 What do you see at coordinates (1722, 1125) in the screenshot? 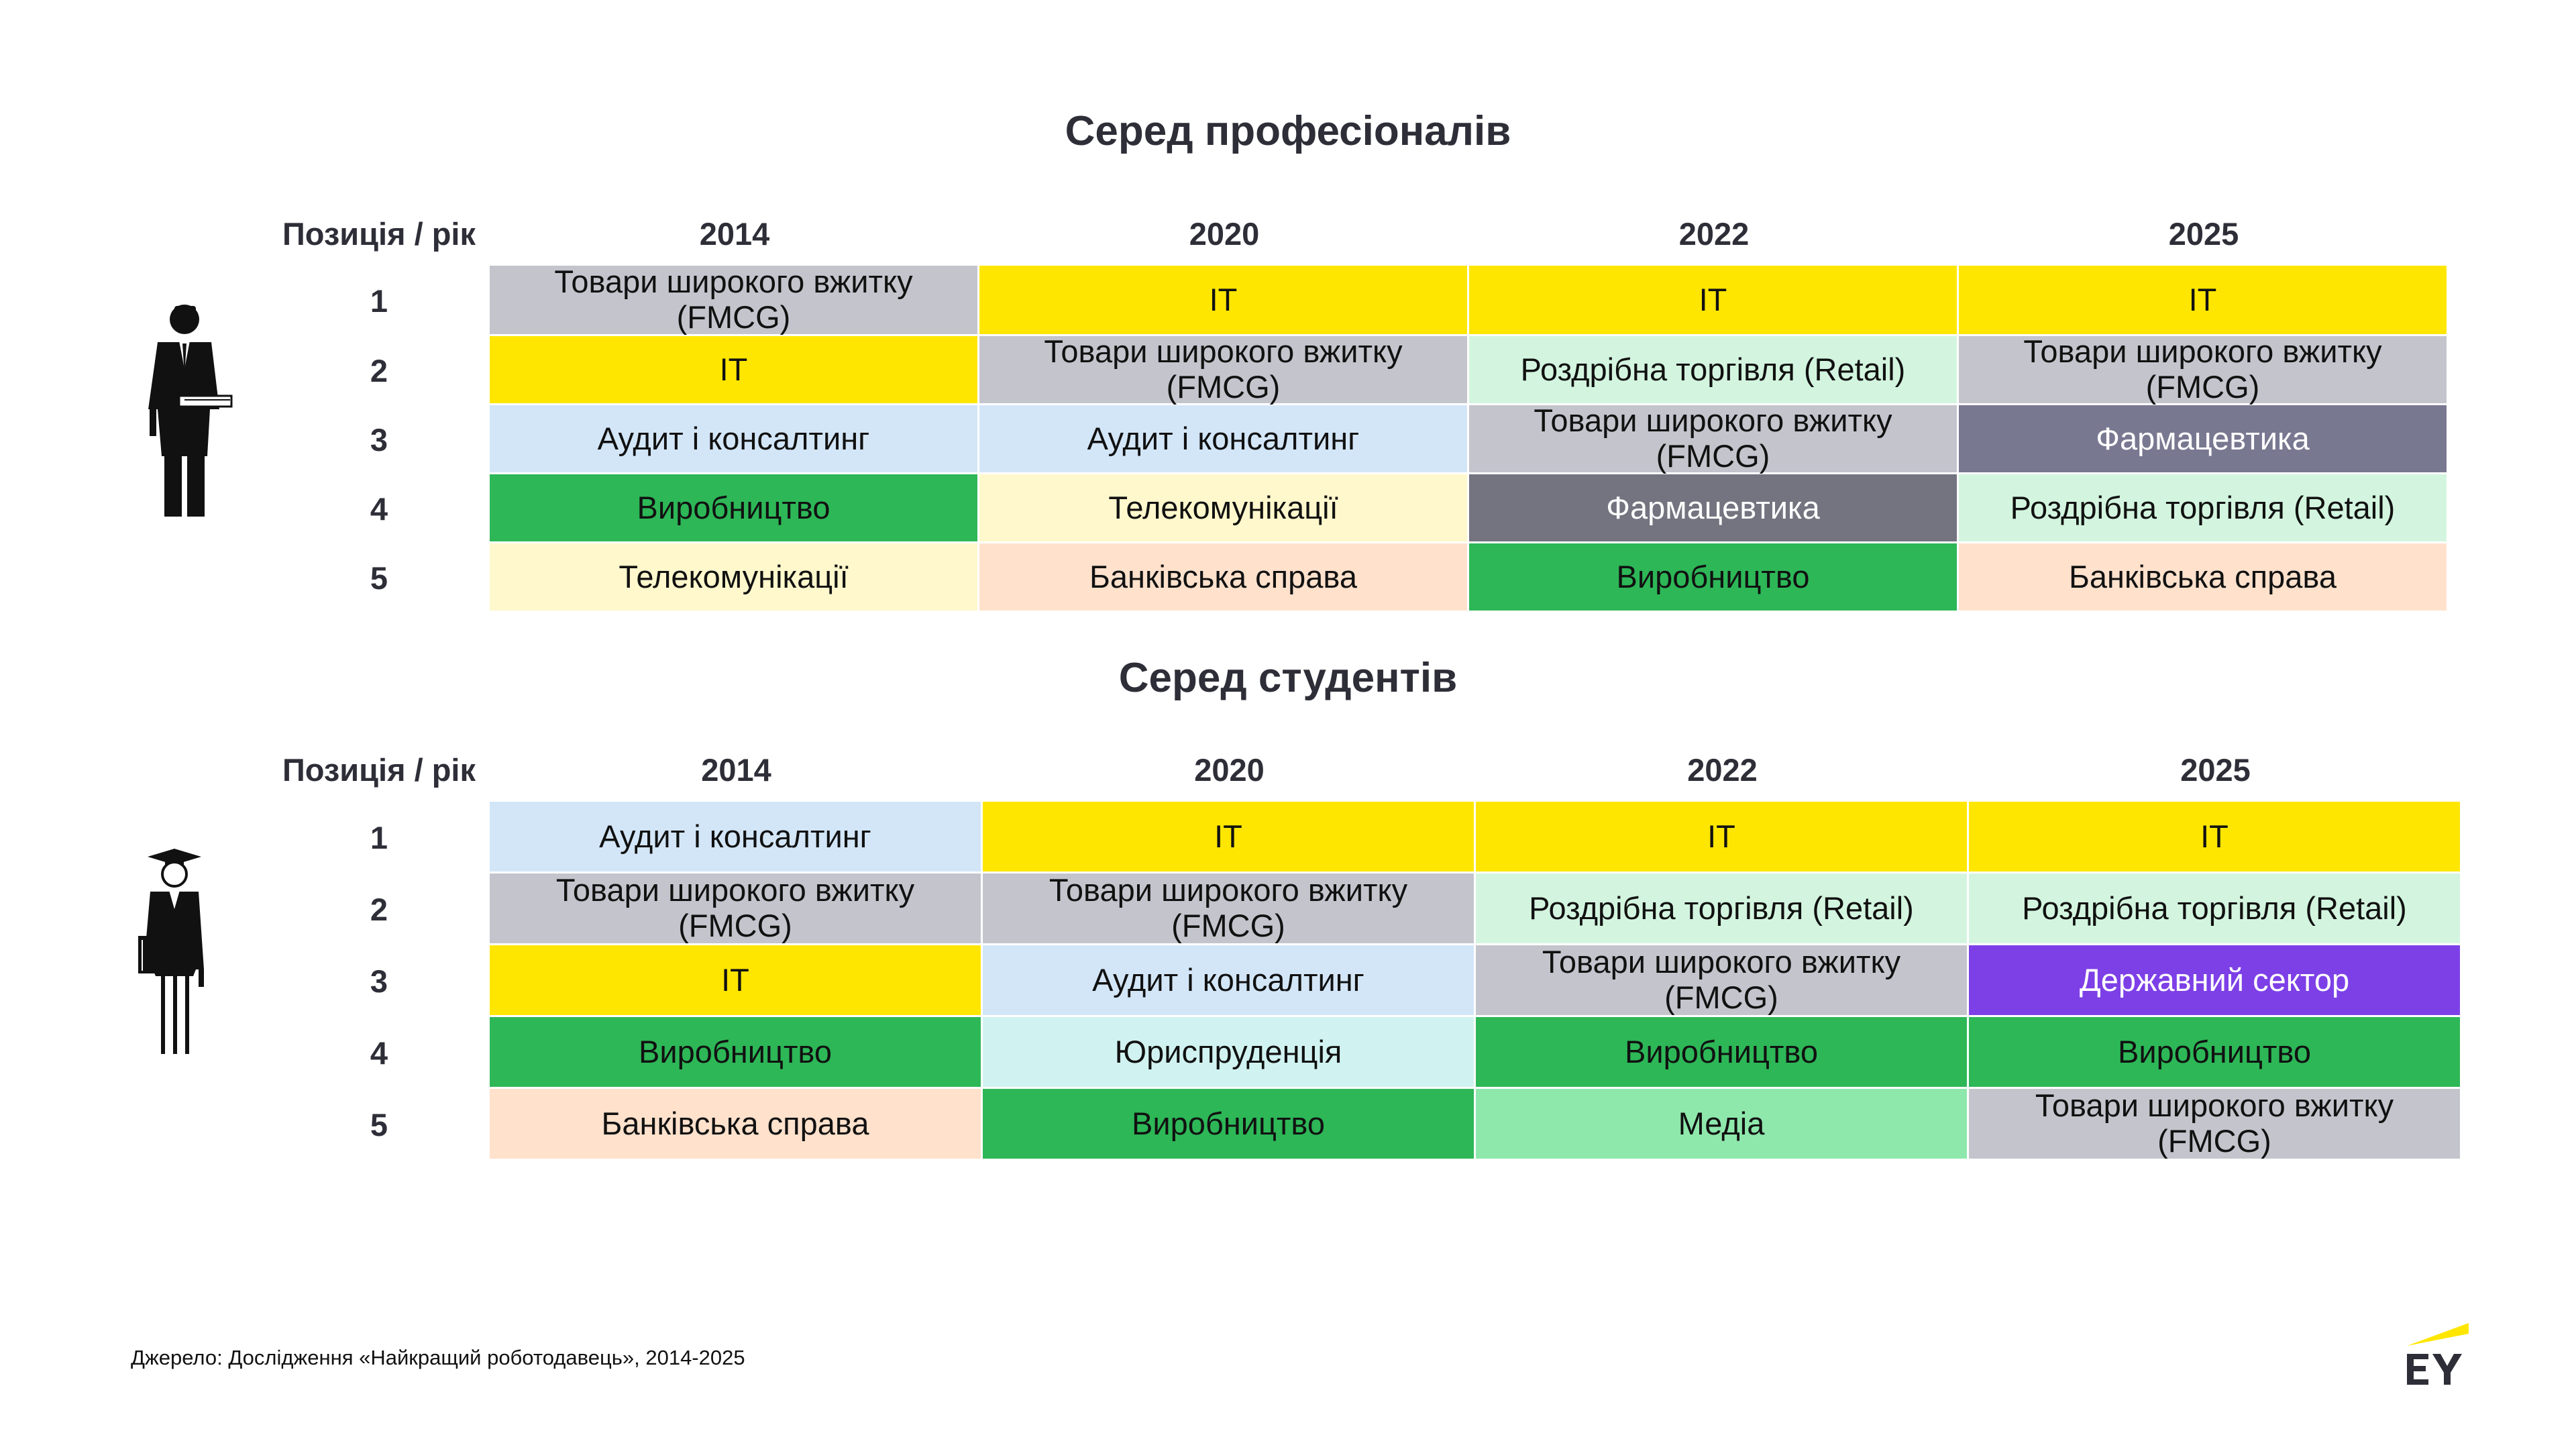
I see `table-cell: Медіа` at bounding box center [1722, 1125].